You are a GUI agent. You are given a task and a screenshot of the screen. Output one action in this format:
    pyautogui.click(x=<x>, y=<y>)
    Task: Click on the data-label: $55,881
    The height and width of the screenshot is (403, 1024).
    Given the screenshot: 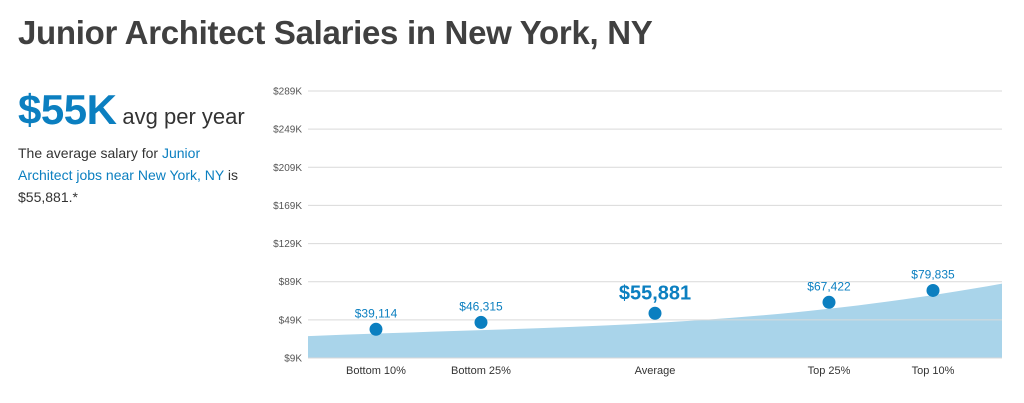 What is the action you would take?
    pyautogui.click(x=655, y=293)
    